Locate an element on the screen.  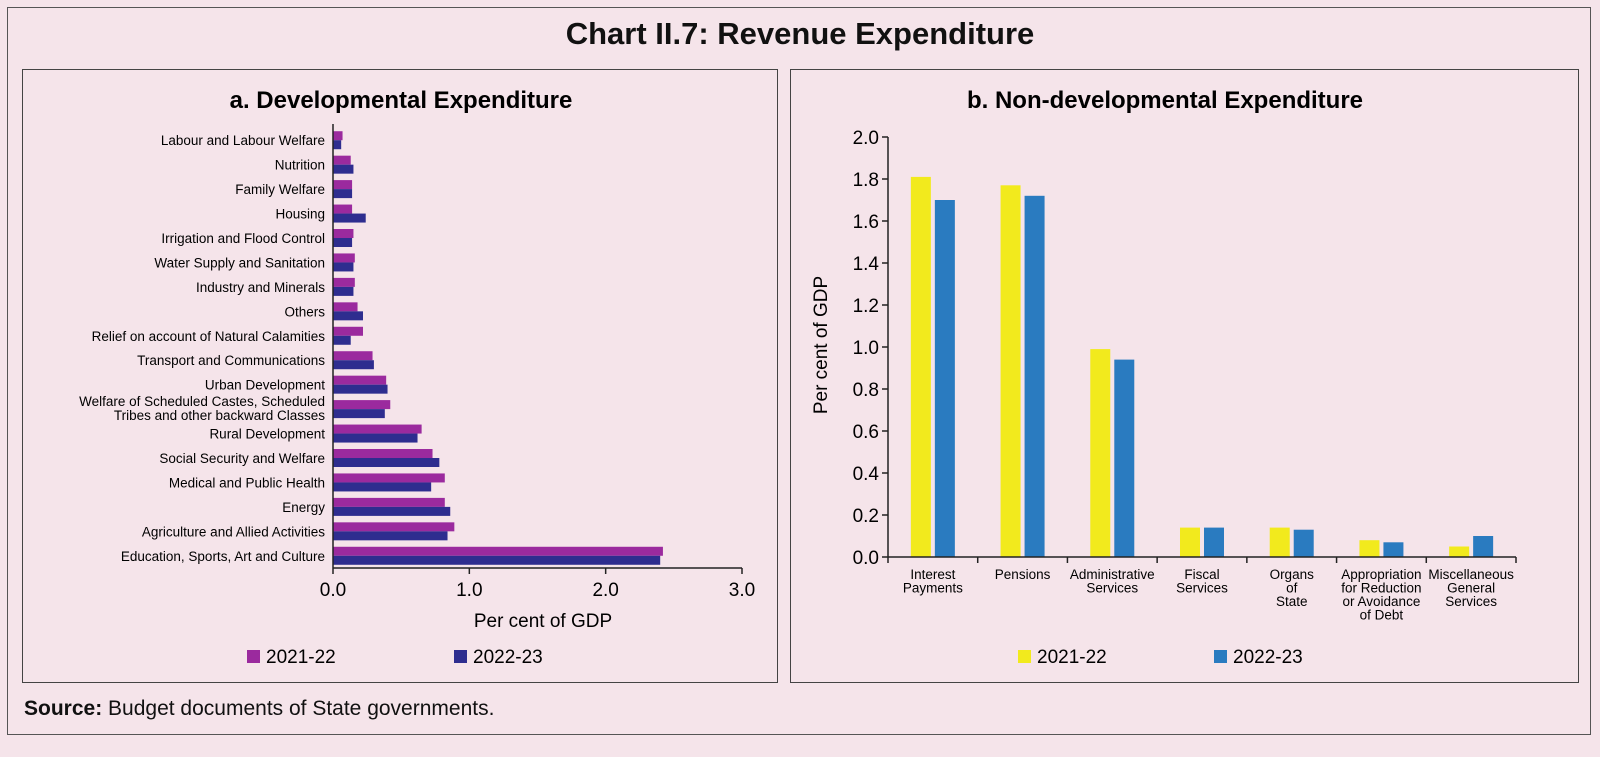
x-tick-label: 3.0 is located at coordinates (742, 590).